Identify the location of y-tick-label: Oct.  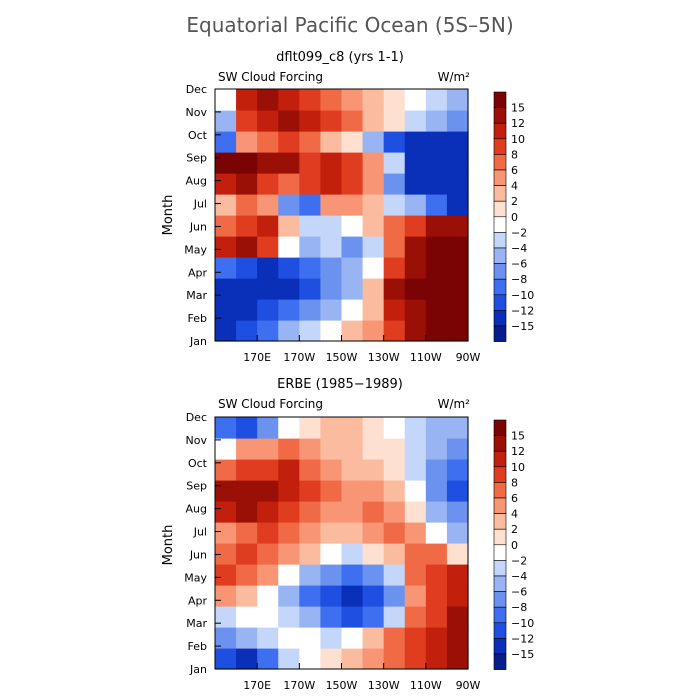
(198, 135).